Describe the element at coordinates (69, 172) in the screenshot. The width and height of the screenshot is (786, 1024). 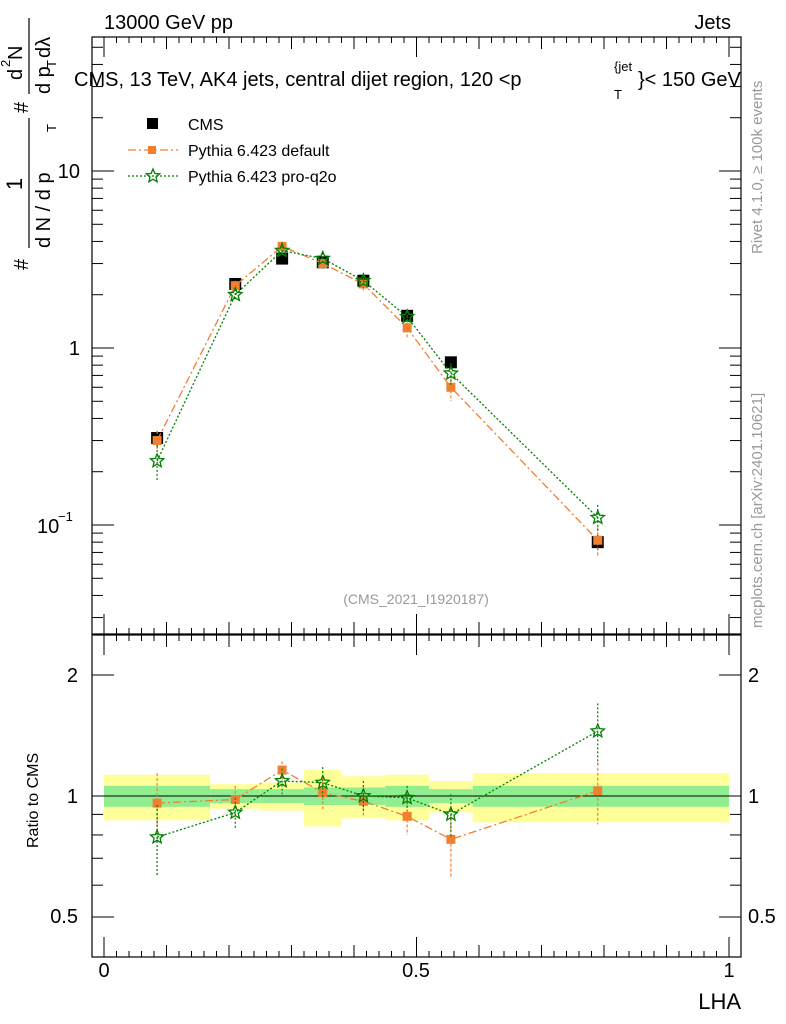
I see `y-tick-label-10: 10` at that location.